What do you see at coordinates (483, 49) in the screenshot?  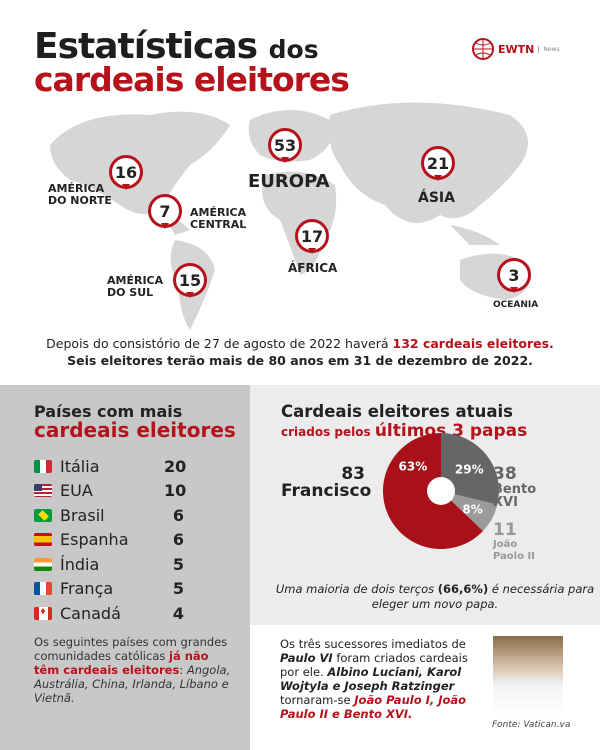 I see `globe-icon` at bounding box center [483, 49].